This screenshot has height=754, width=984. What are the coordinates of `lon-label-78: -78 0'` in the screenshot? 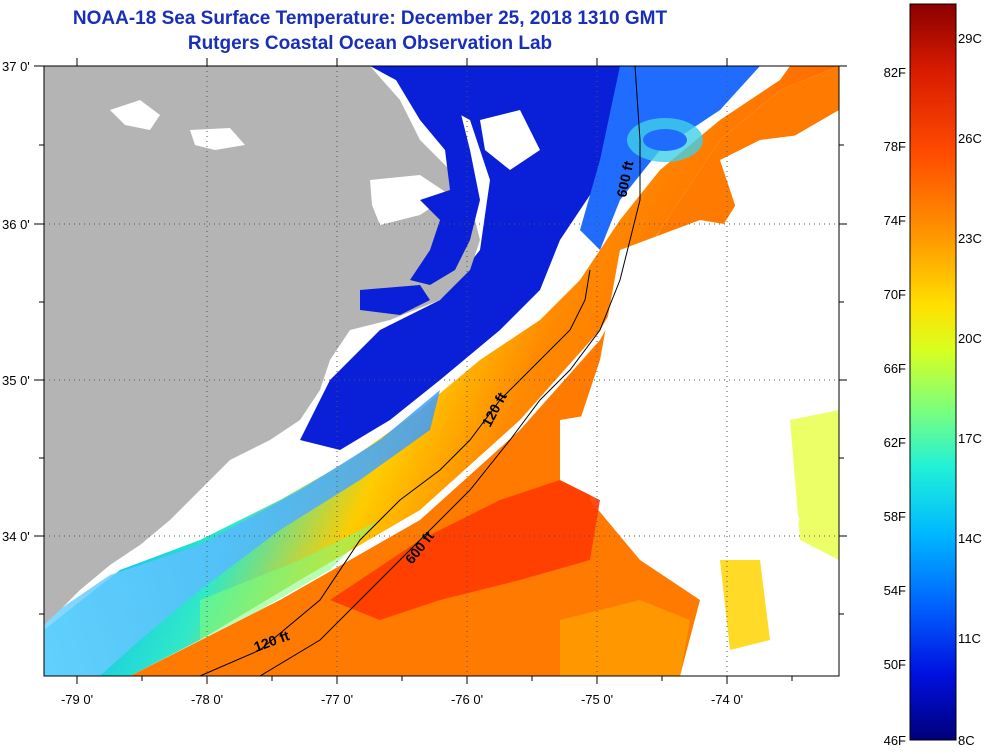 It's located at (207, 699).